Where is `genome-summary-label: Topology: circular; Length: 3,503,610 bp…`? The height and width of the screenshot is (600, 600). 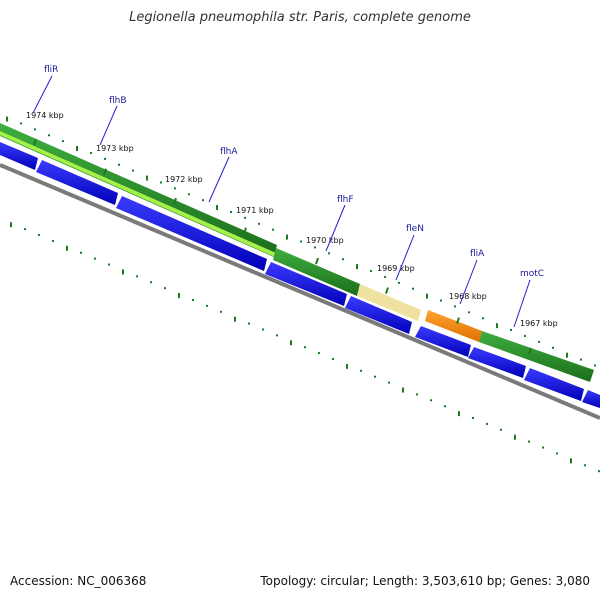
genome-summary-label: Topology: circular; Length: 3,503,610 bp… is located at coordinates (425, 581).